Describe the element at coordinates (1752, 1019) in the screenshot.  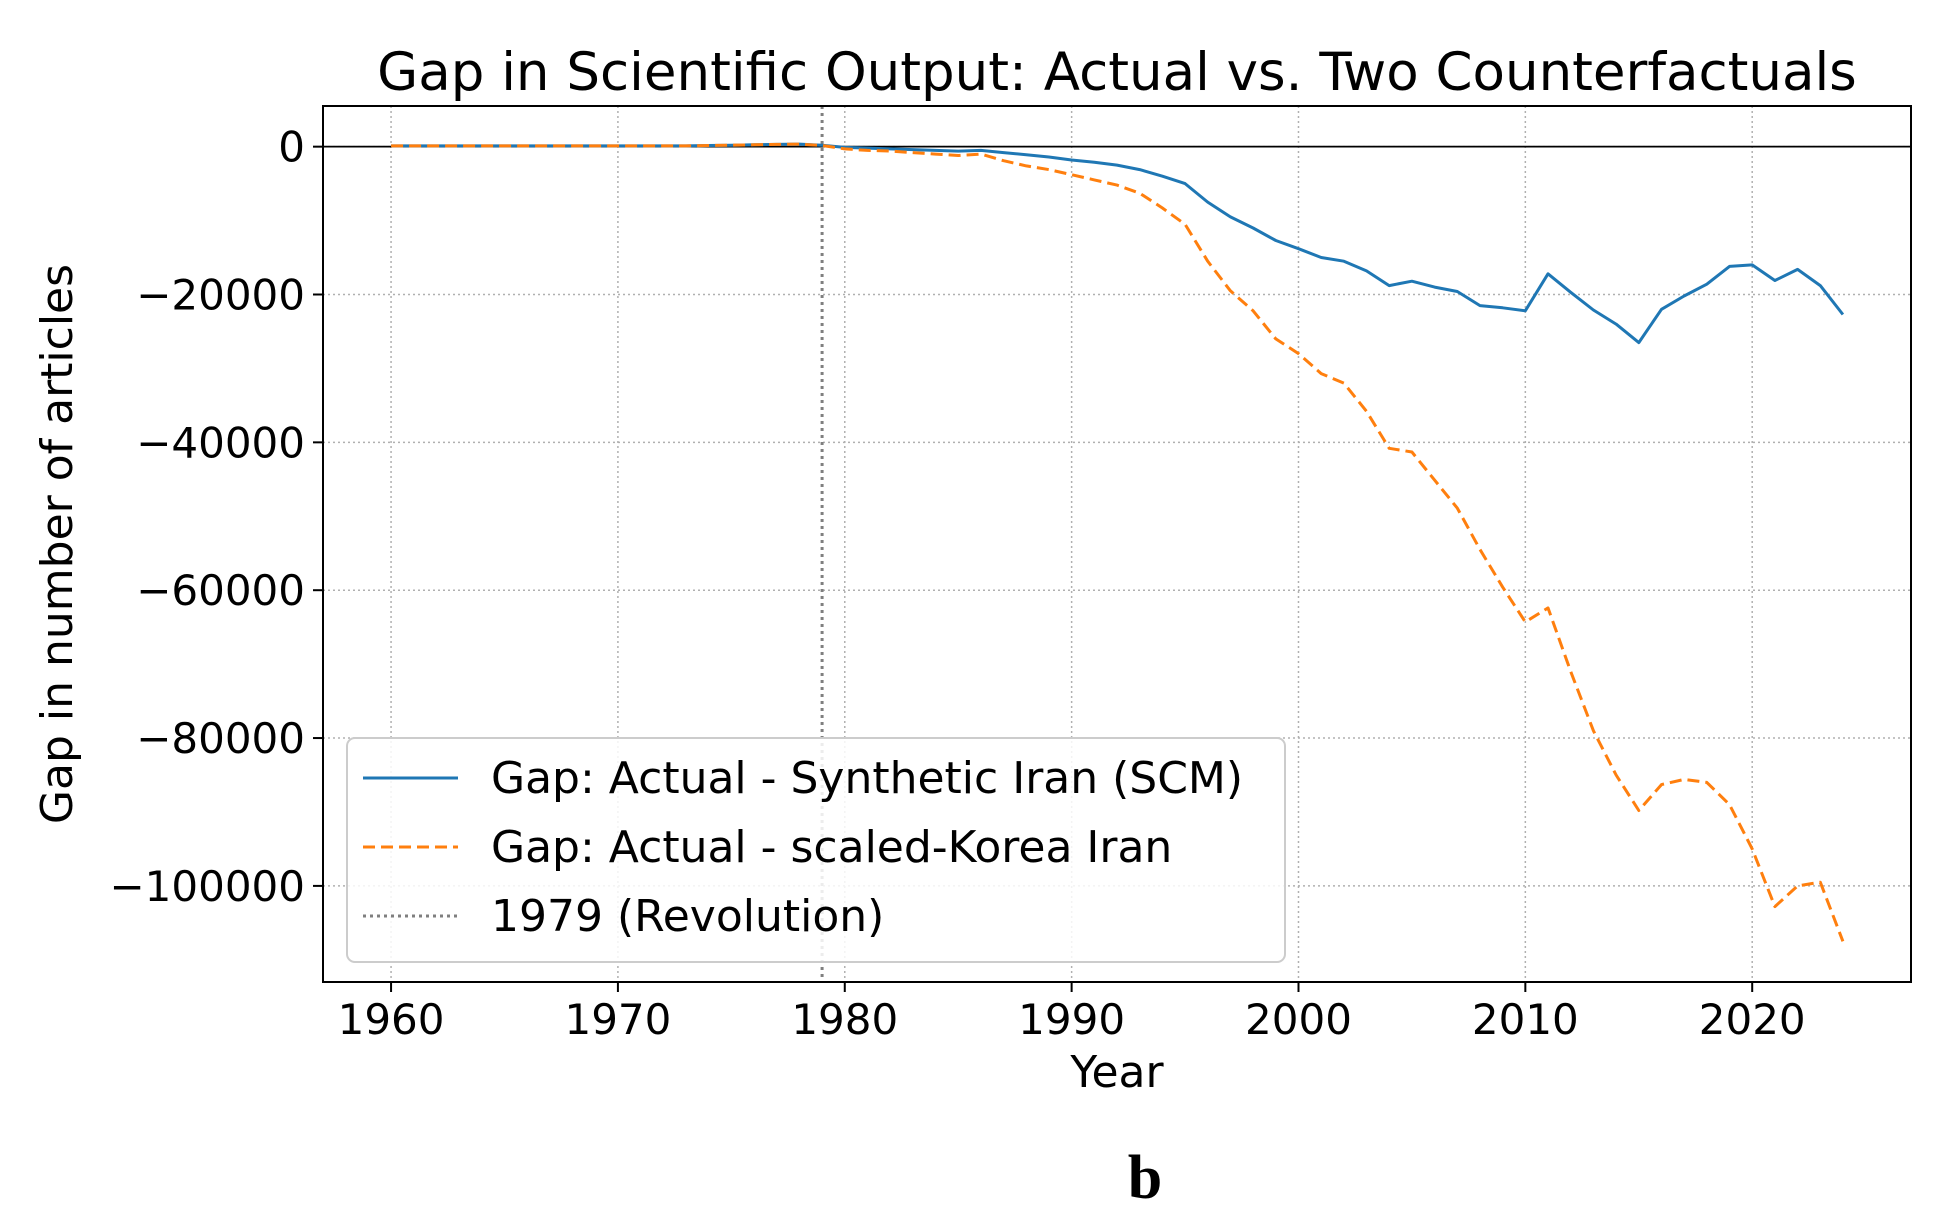
I see `x-tick-label: 2020` at that location.